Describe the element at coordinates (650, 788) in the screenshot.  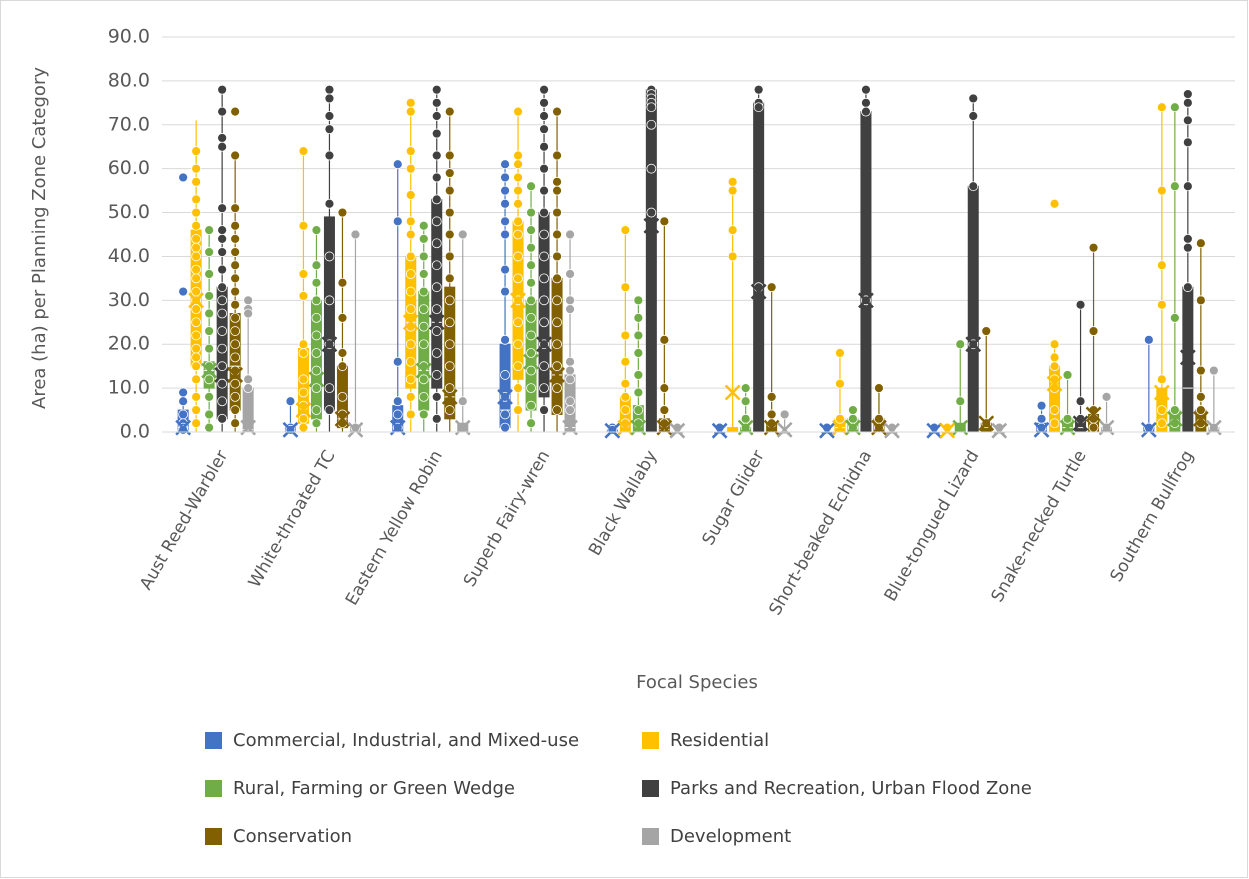
I see `legend-swatch` at that location.